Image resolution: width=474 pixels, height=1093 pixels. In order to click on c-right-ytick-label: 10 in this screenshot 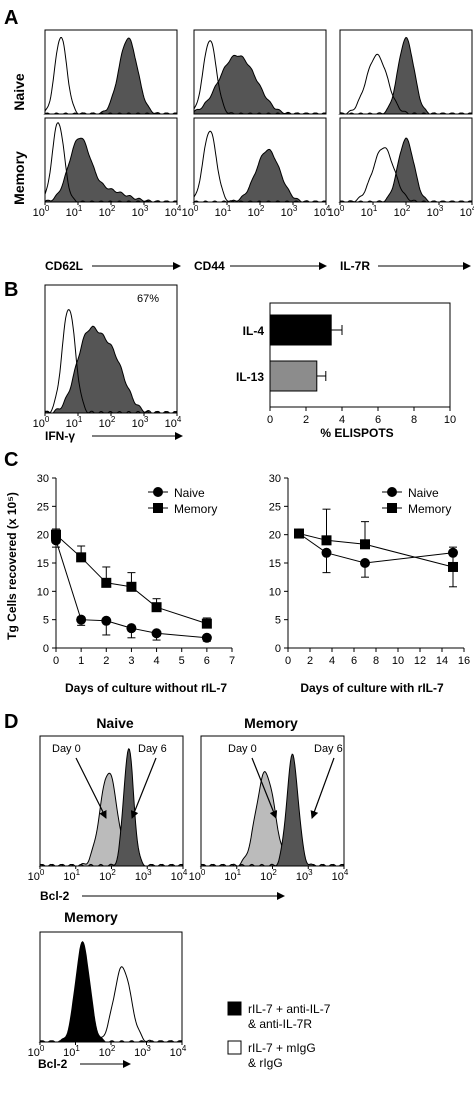, I will do `click(275, 592)`.